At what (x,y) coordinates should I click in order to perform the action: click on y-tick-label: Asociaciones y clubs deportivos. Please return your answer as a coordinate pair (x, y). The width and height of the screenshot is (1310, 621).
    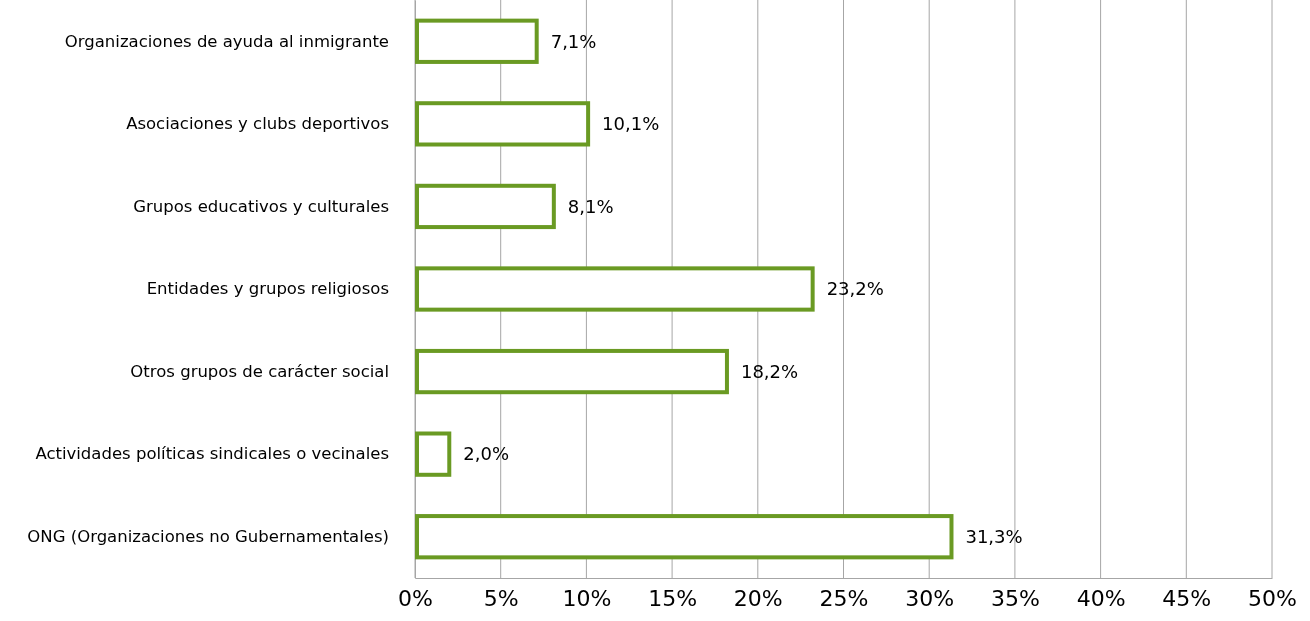
    Looking at the image, I should click on (257, 124).